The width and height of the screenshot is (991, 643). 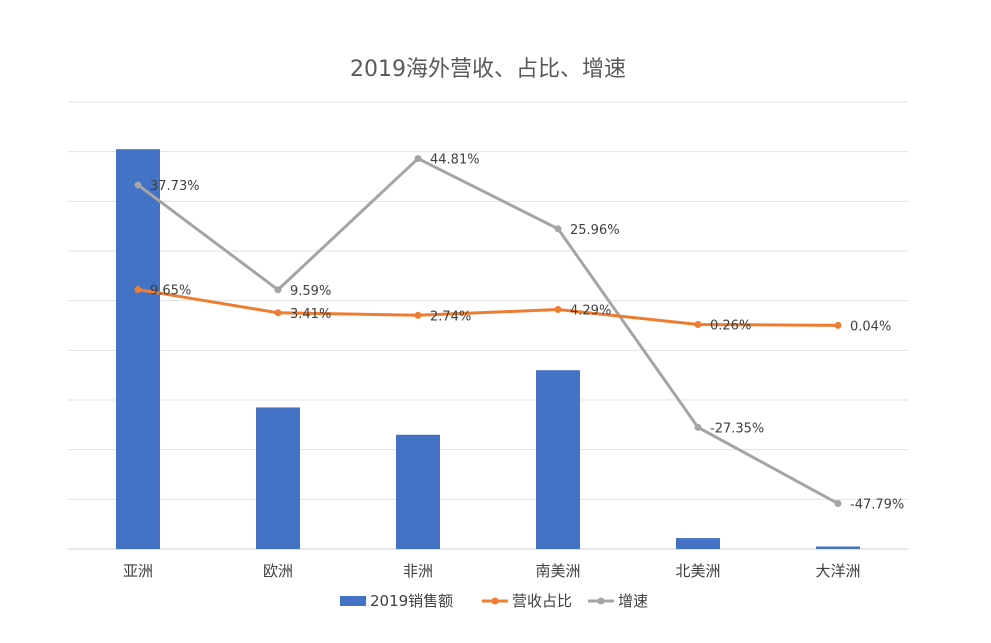 I want to click on data-label-增速: 9.59%, so click(x=310, y=291).